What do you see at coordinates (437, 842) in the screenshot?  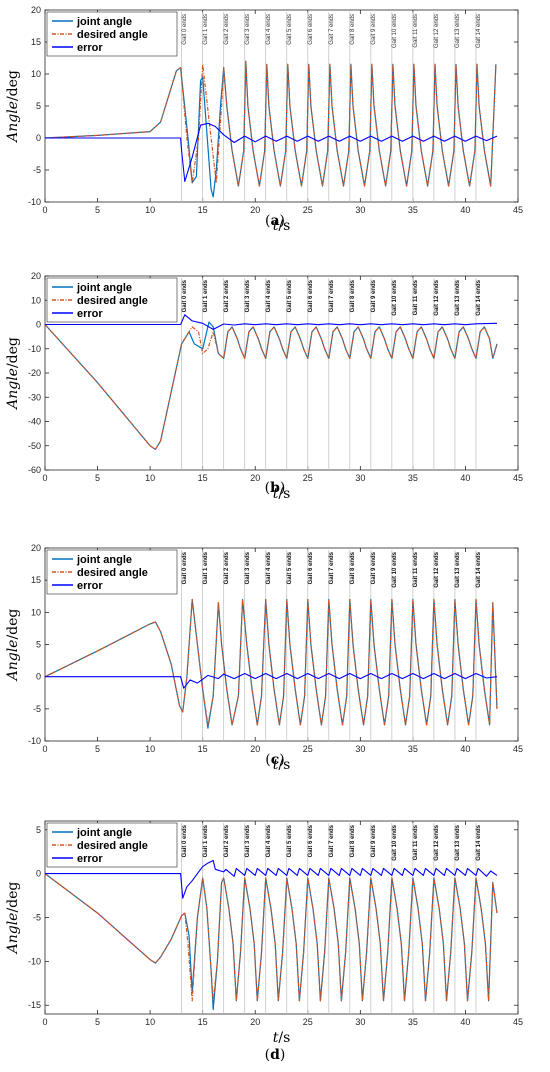 I see `gait-label: Gait 12 ends` at bounding box center [437, 842].